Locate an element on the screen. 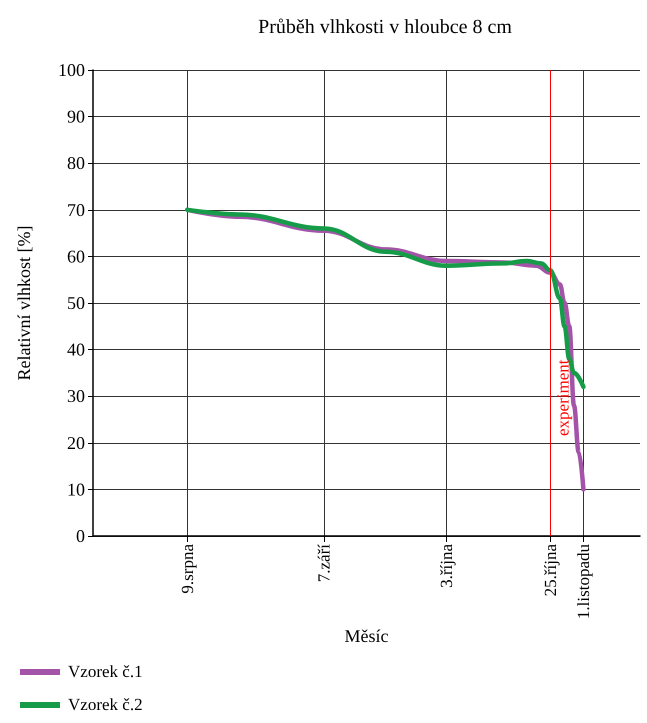  y-tick-label: 20 is located at coordinates (76, 442).